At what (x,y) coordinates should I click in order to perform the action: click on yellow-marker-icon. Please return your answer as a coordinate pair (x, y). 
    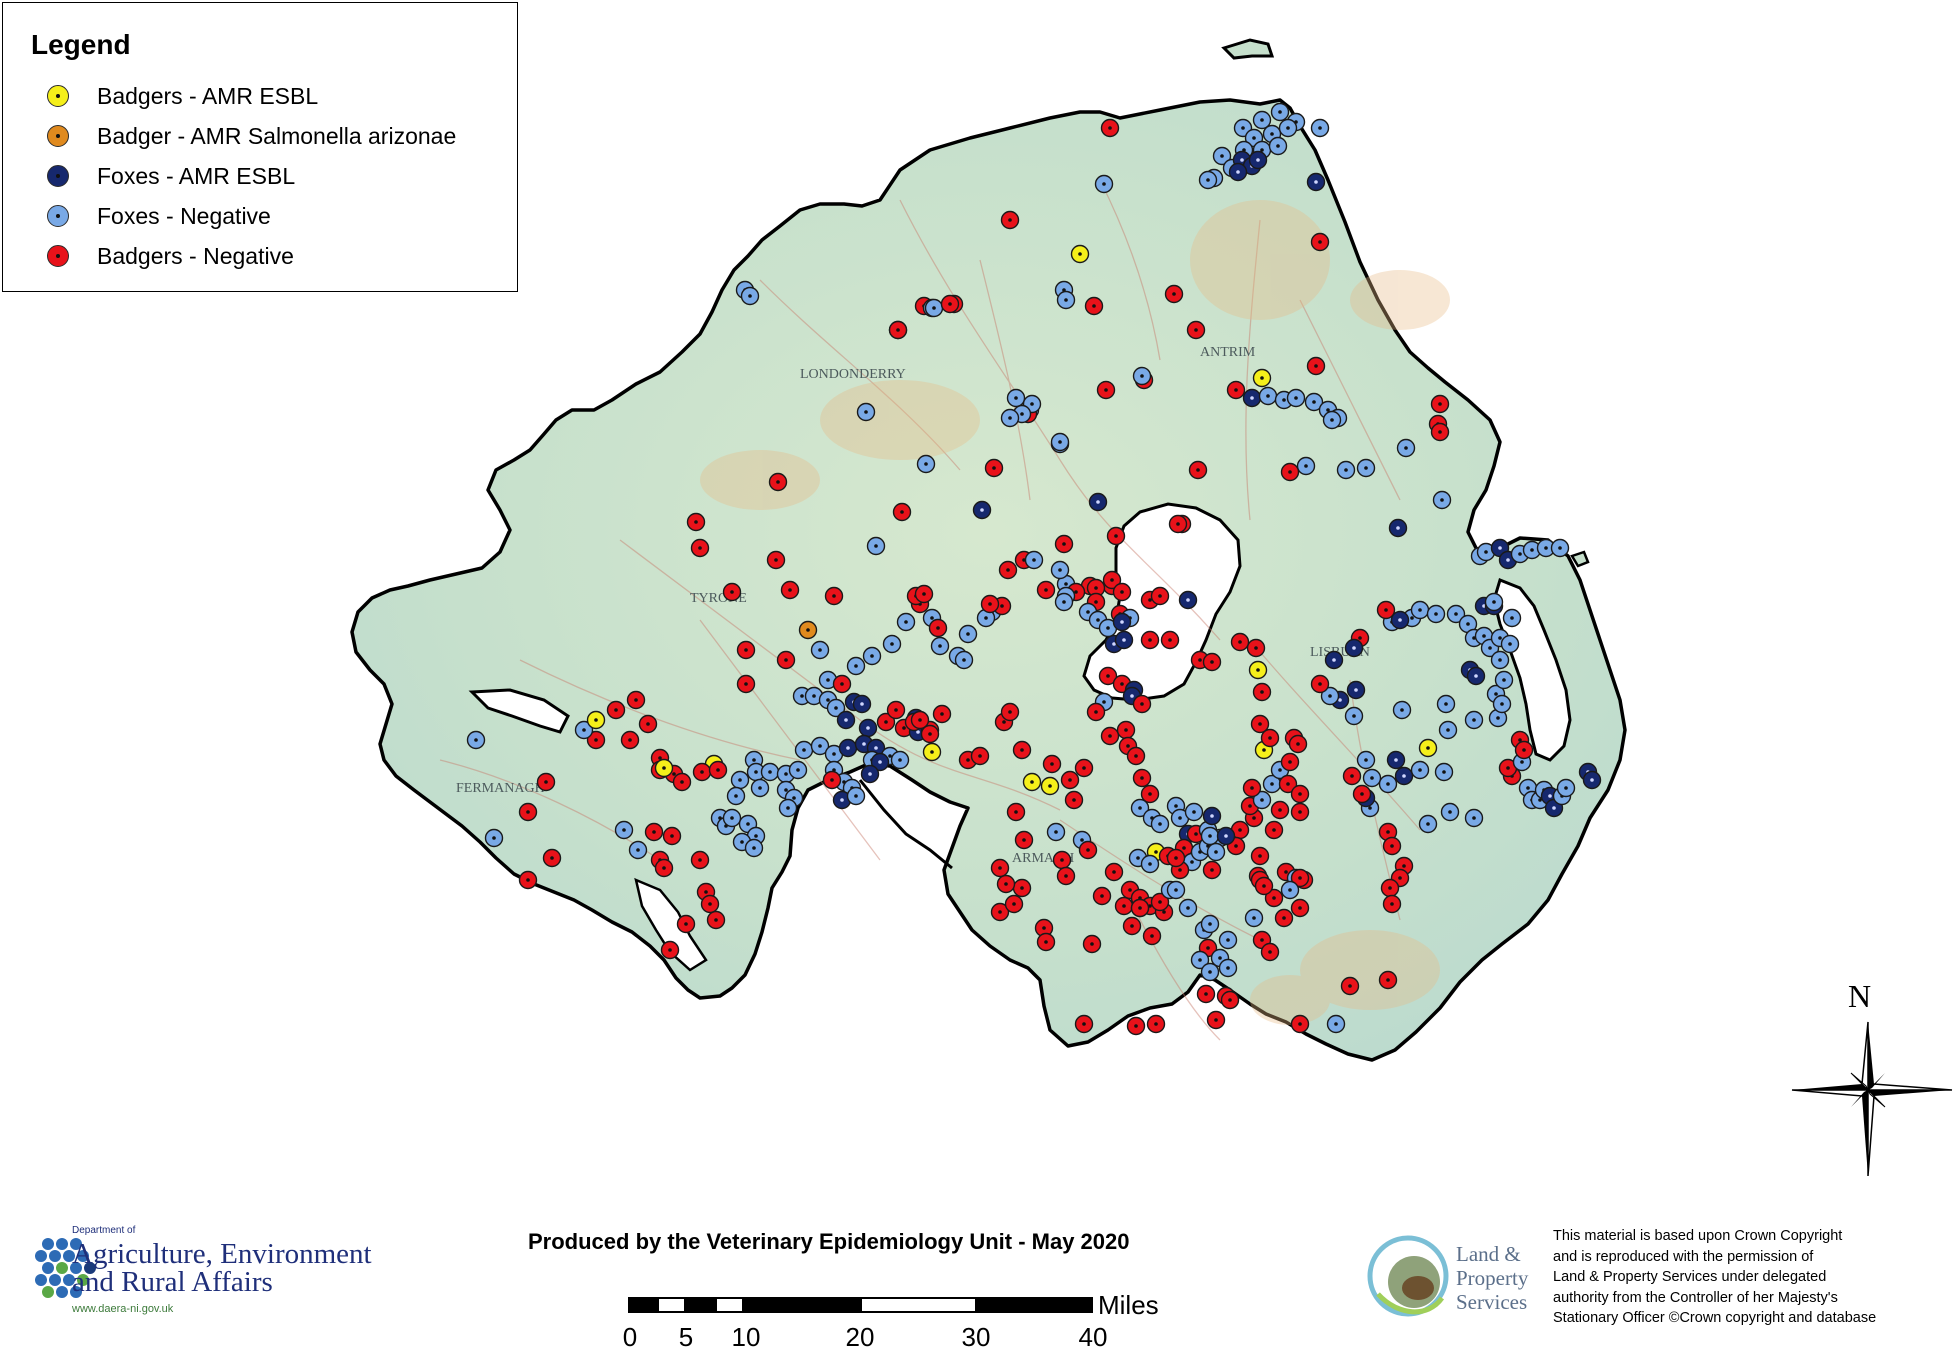
    Looking at the image, I should click on (58, 96).